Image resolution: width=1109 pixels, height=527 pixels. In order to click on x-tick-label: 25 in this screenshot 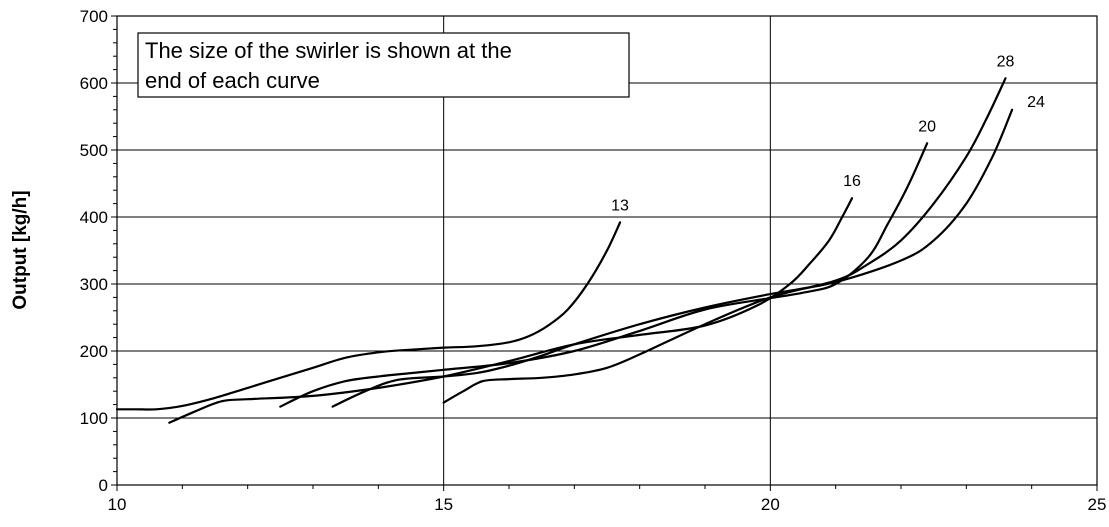, I will do `click(1097, 504)`.